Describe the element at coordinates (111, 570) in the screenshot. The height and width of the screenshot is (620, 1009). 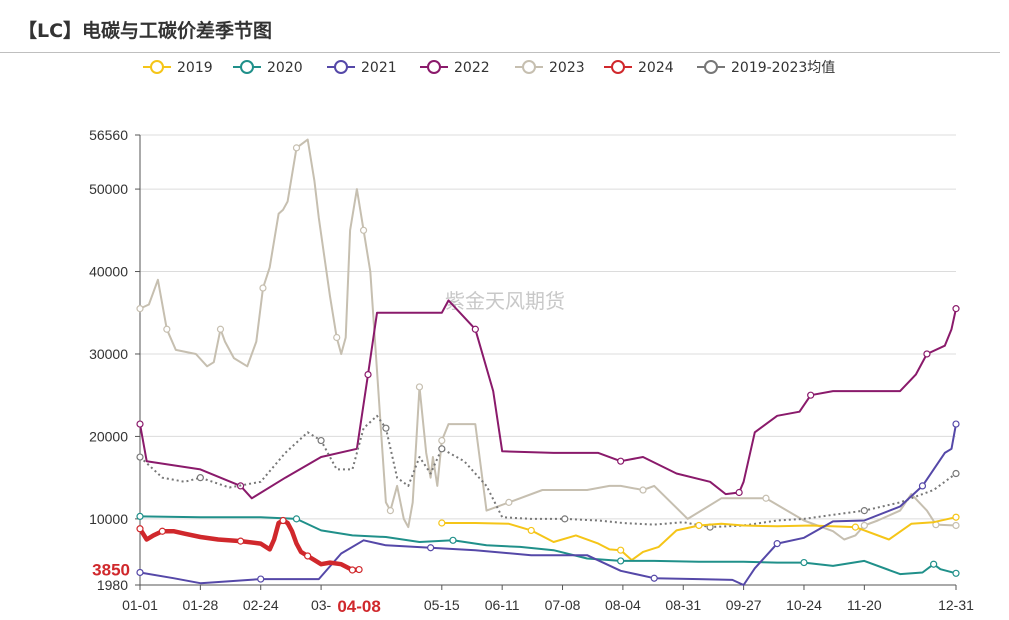
I see `highlight-y-label: 3850` at that location.